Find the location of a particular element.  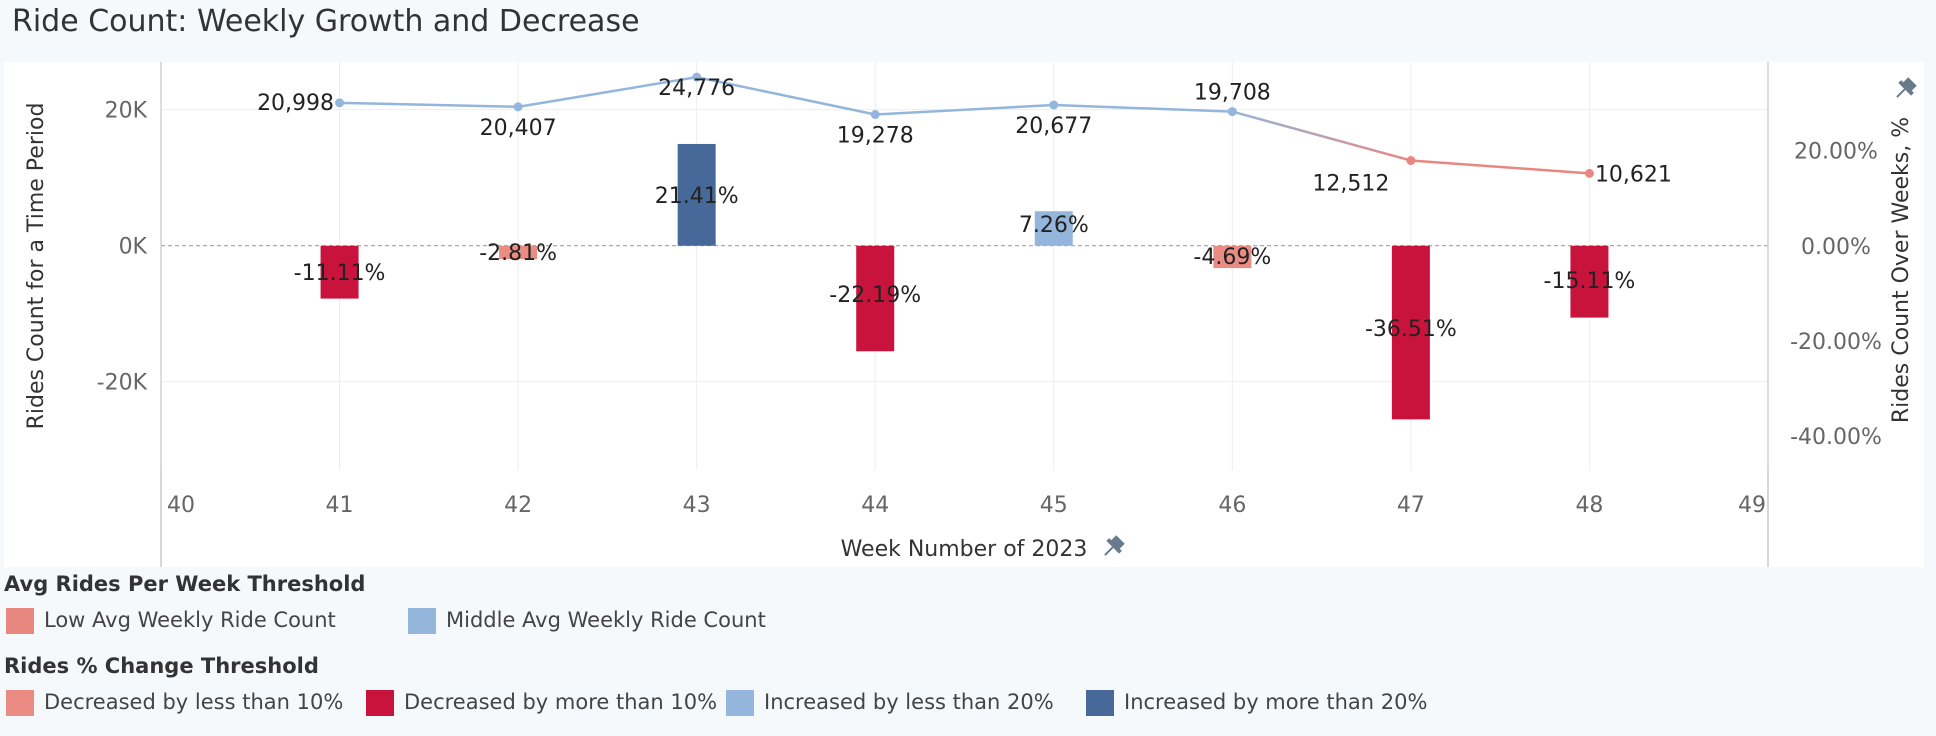

x-axis-title: Week Number of 2023 is located at coordinates (964, 549).